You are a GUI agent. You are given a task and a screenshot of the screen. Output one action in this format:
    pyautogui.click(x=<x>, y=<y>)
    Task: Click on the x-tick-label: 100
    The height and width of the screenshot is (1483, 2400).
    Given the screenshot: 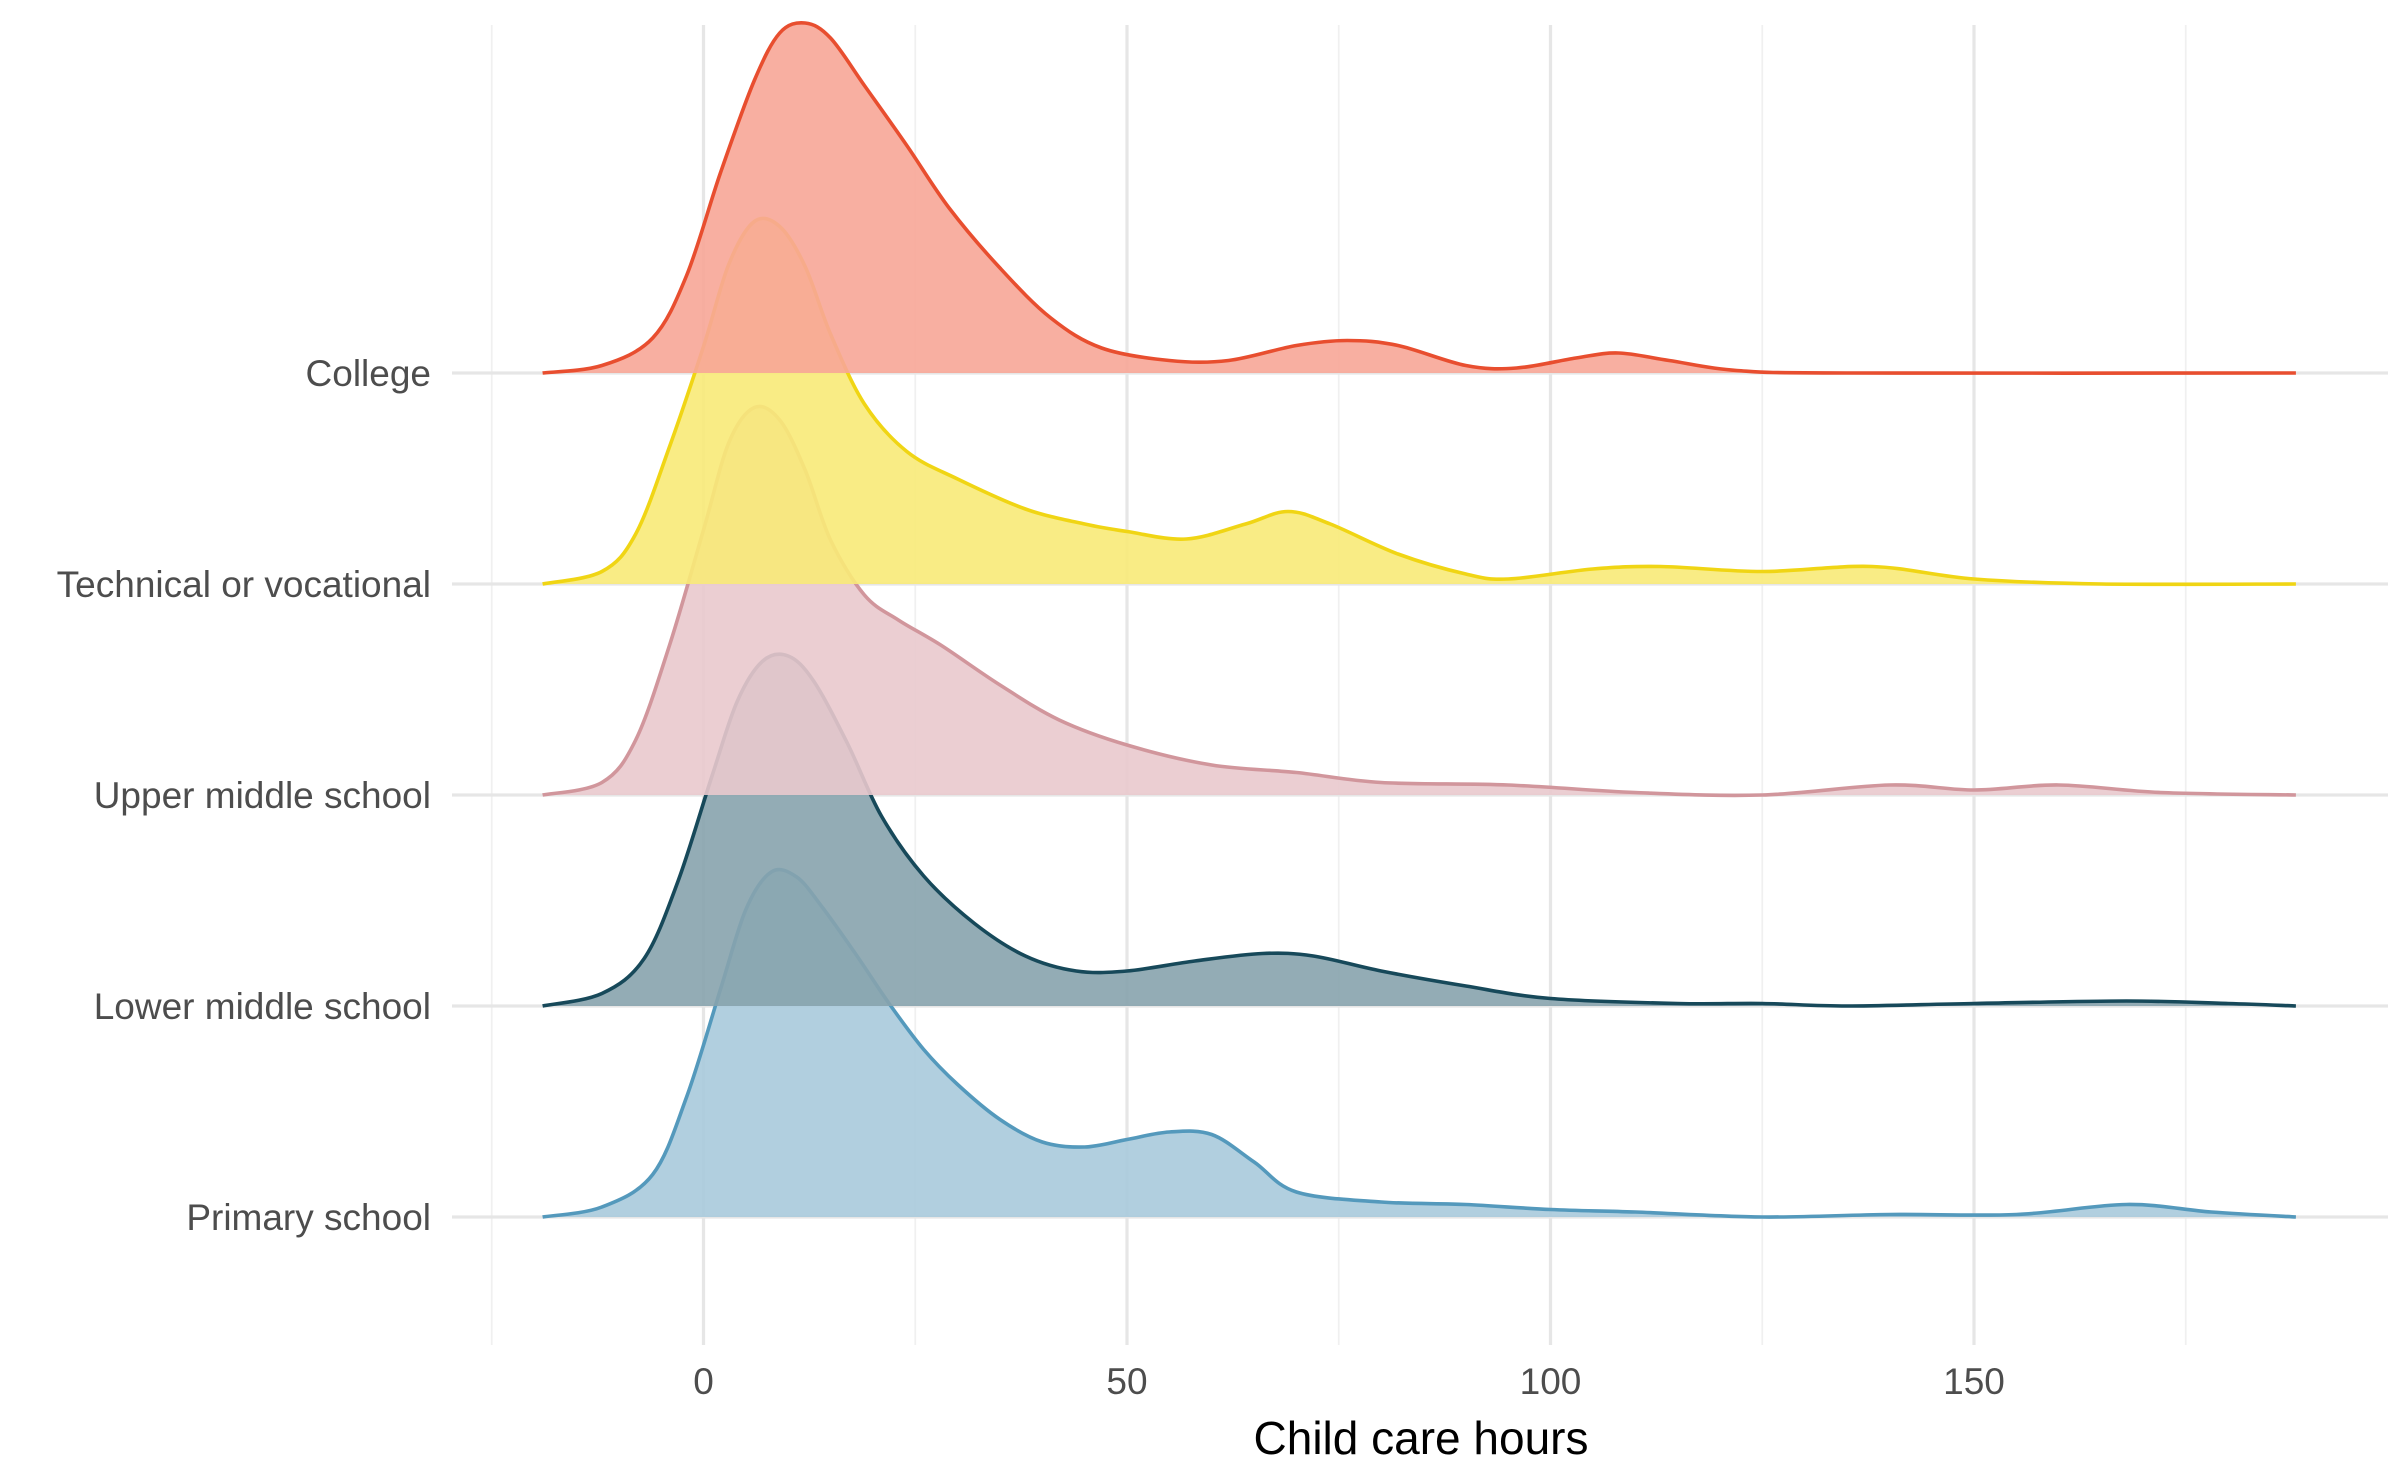 What is the action you would take?
    pyautogui.click(x=1551, y=1381)
    